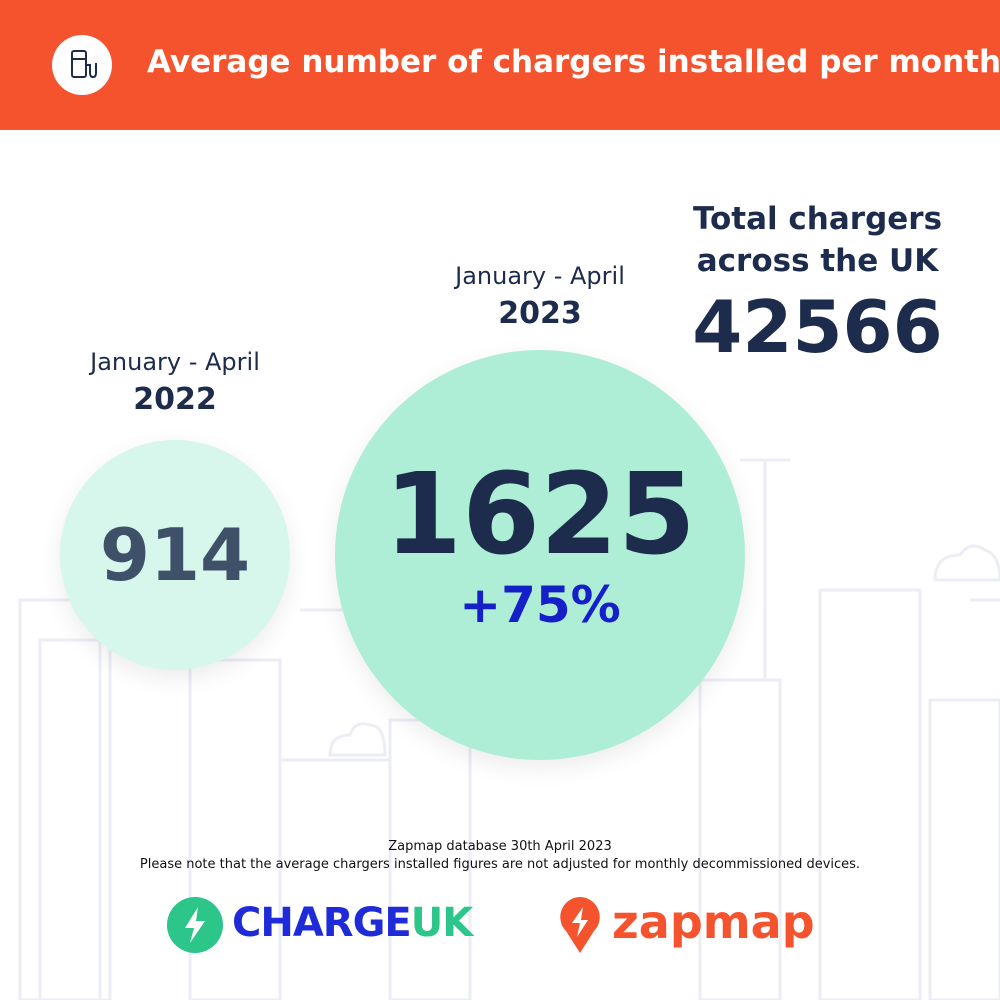 The height and width of the screenshot is (1000, 1000). I want to click on total-label: Total chargers across the UK 42566, so click(817, 285).